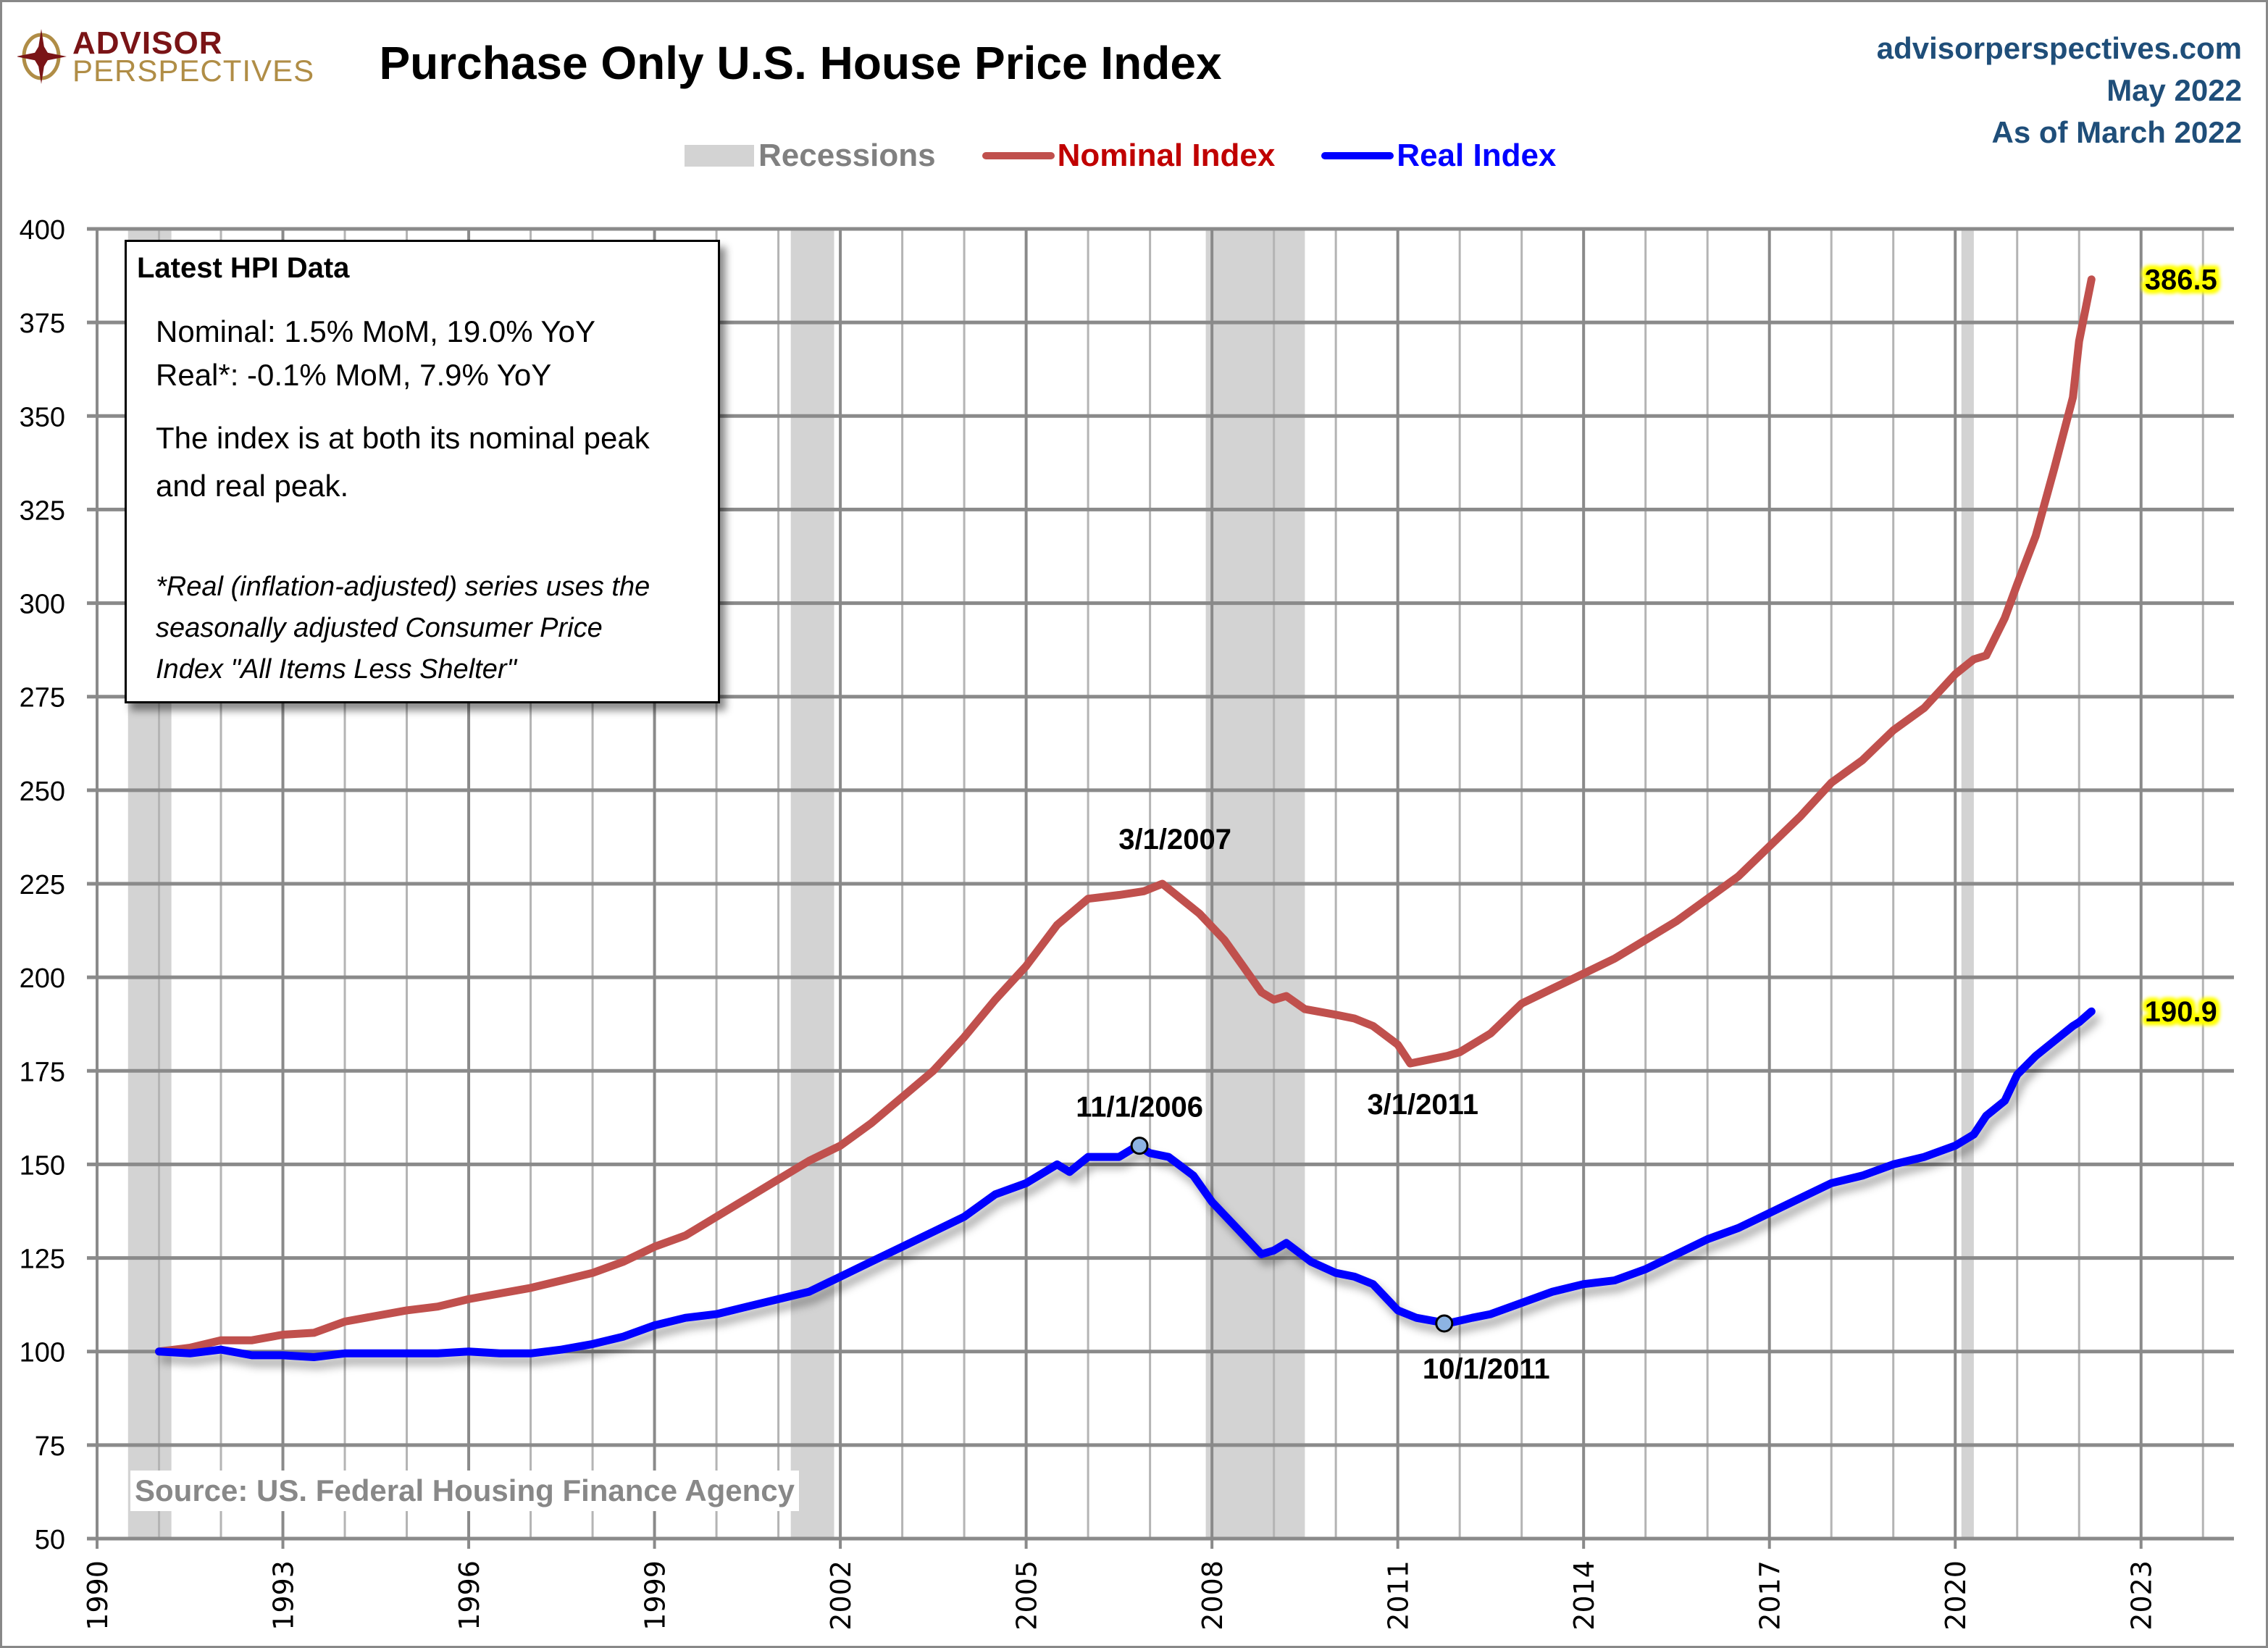 The image size is (2268, 1648). I want to click on y-tick-label: 400, so click(43, 230).